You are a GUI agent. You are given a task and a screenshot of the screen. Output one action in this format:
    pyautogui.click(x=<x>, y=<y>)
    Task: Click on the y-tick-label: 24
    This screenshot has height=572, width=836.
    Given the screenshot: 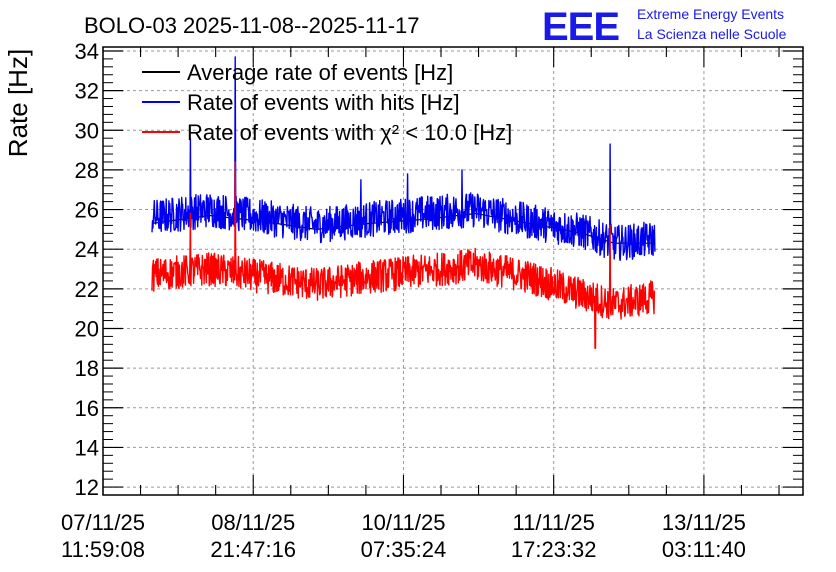 What is the action you would take?
    pyautogui.click(x=87, y=249)
    